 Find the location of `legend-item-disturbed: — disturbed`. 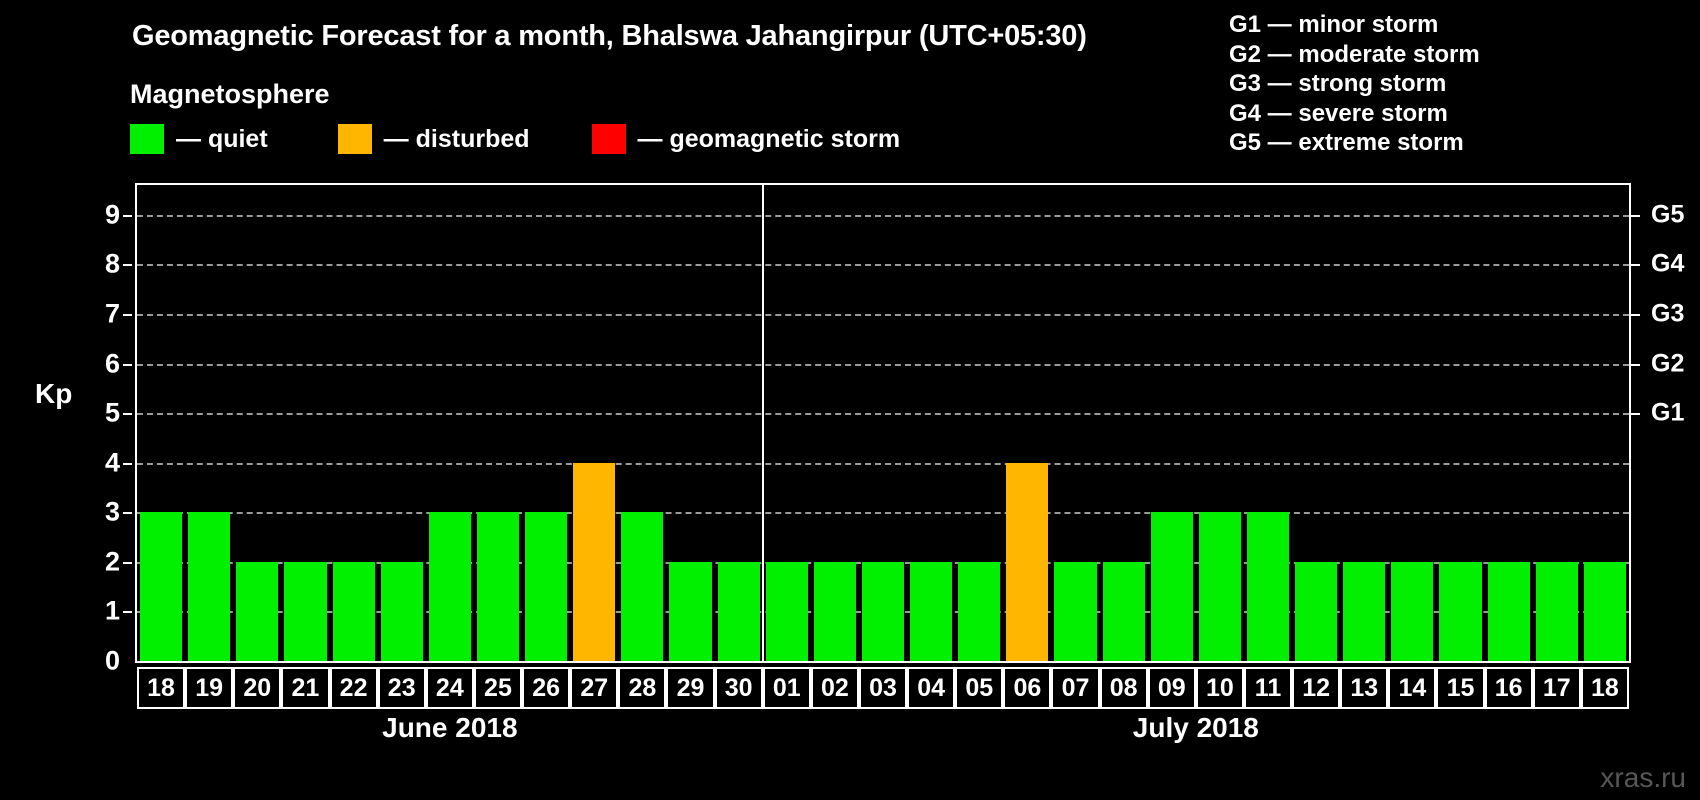

legend-item-disturbed: — disturbed is located at coordinates (433, 139).